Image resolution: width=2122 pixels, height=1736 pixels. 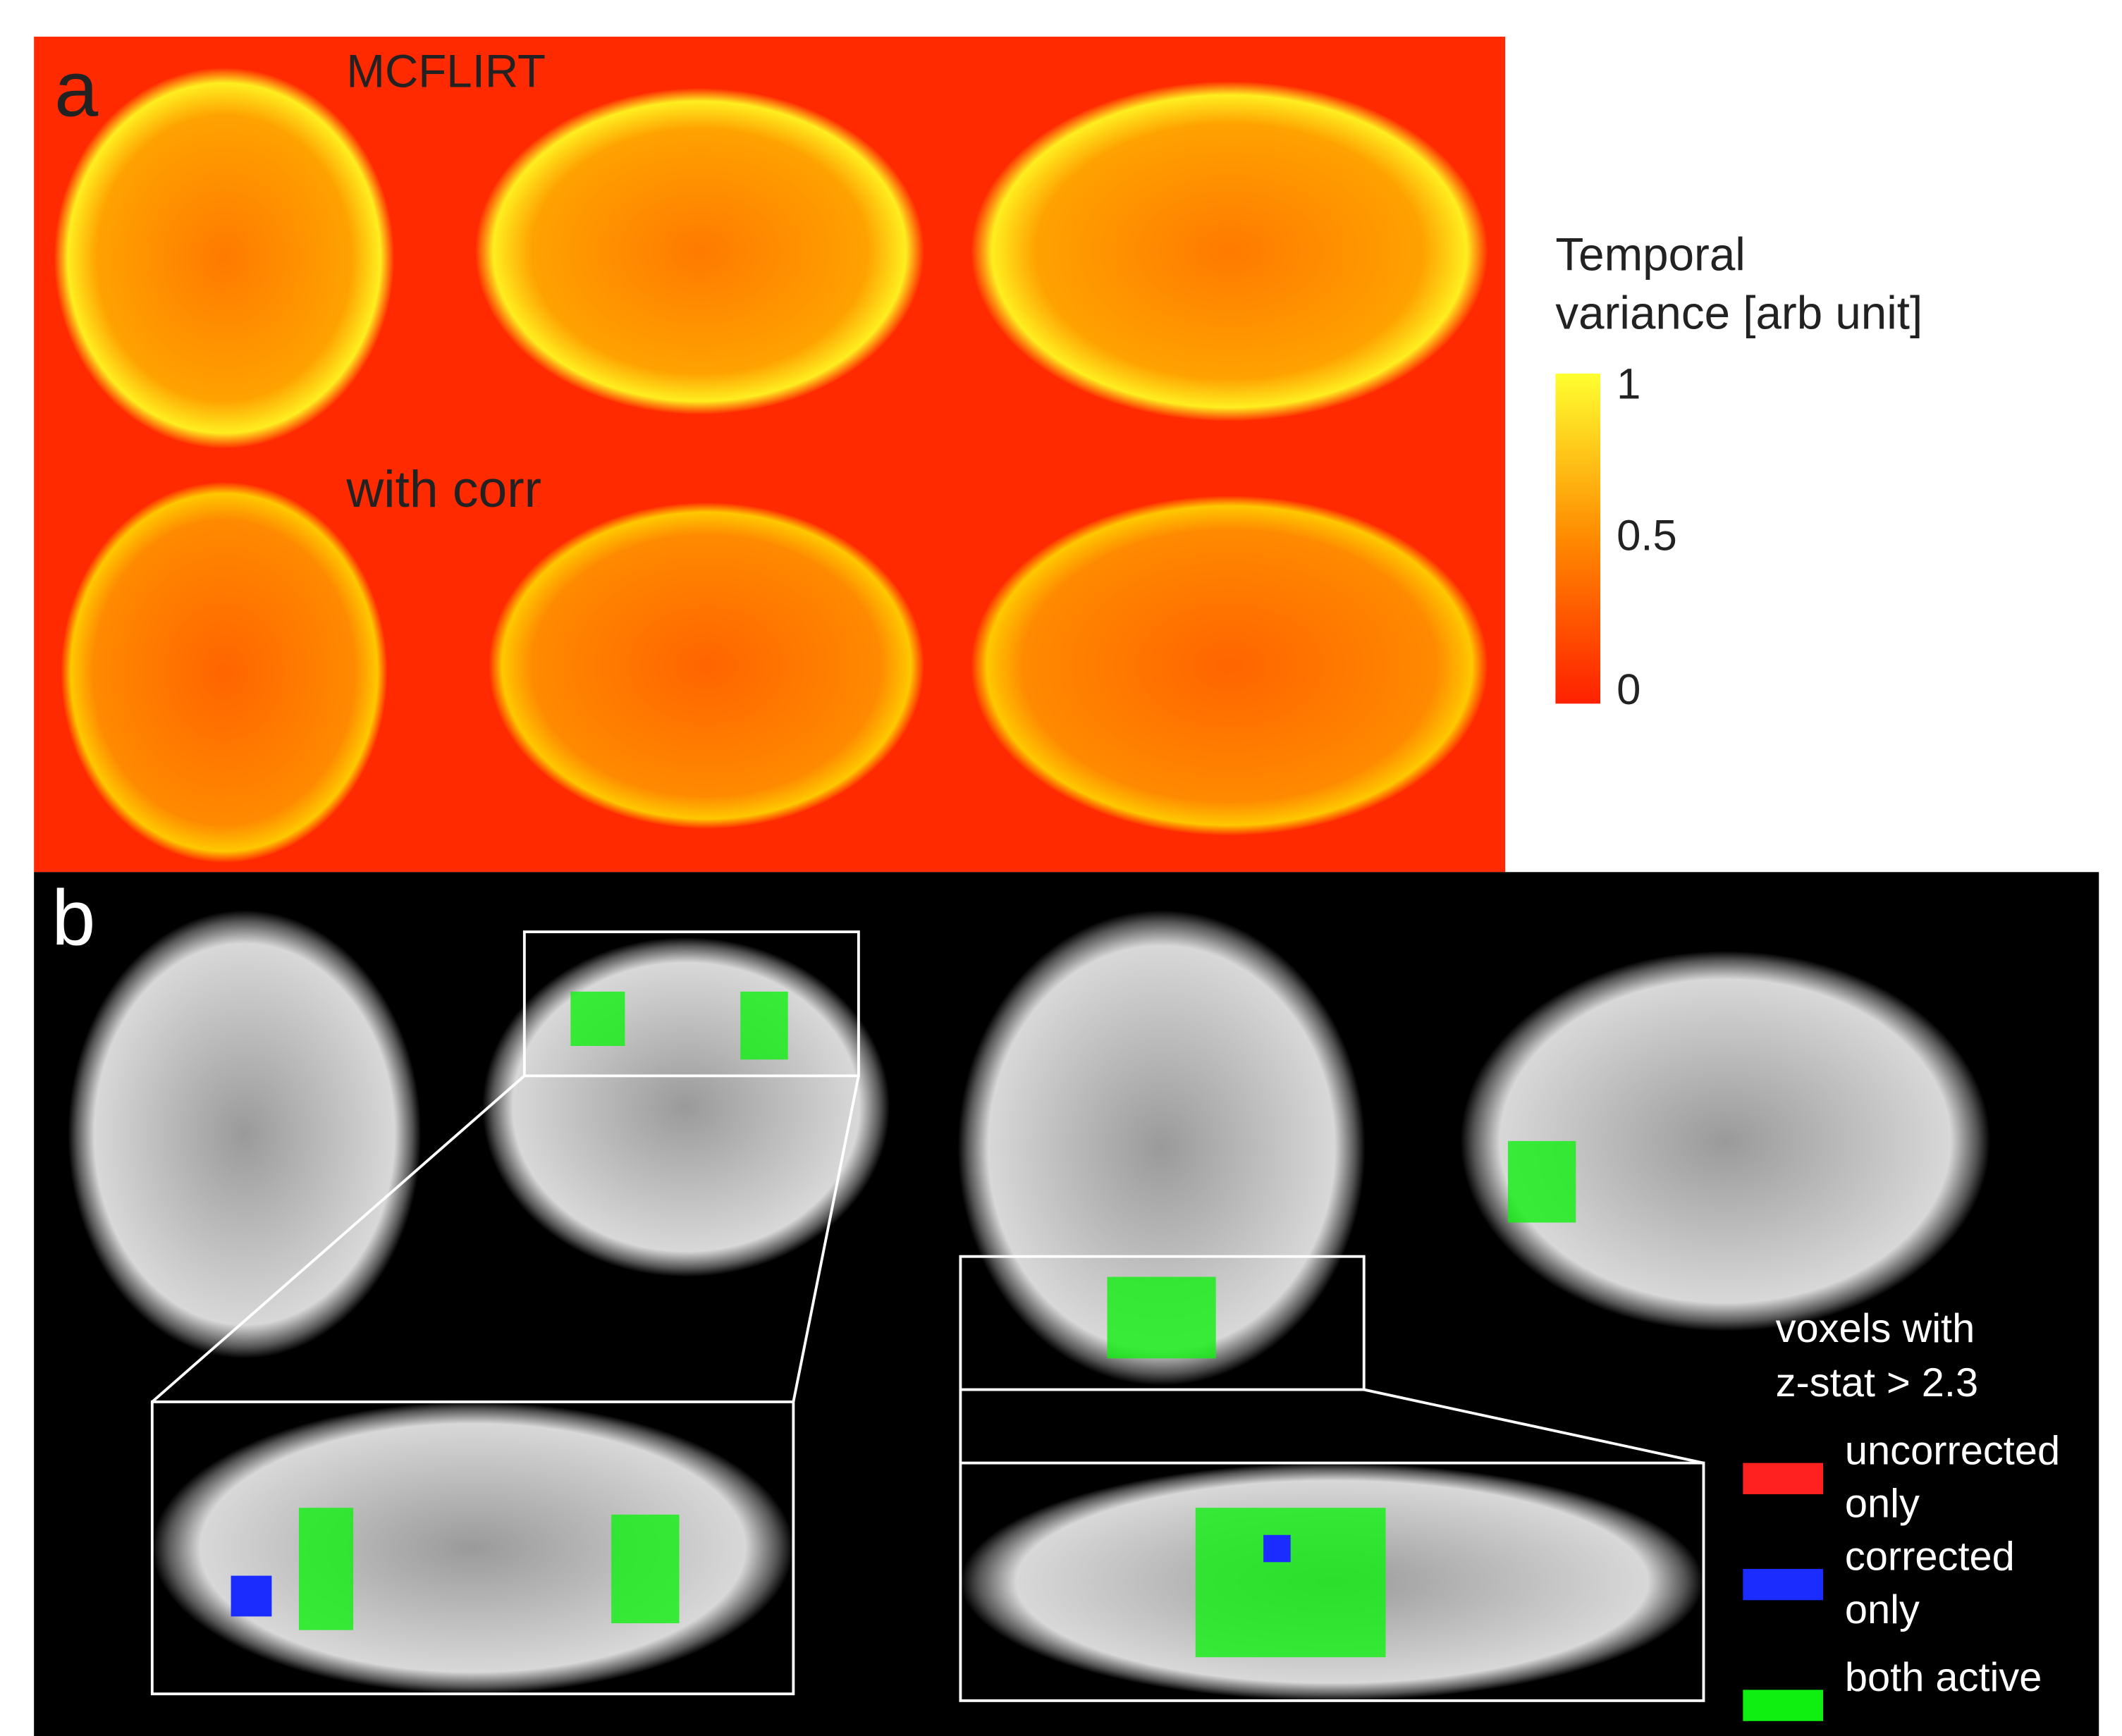 What do you see at coordinates (1876, 1328) in the screenshot?
I see `legend-title: voxels with` at bounding box center [1876, 1328].